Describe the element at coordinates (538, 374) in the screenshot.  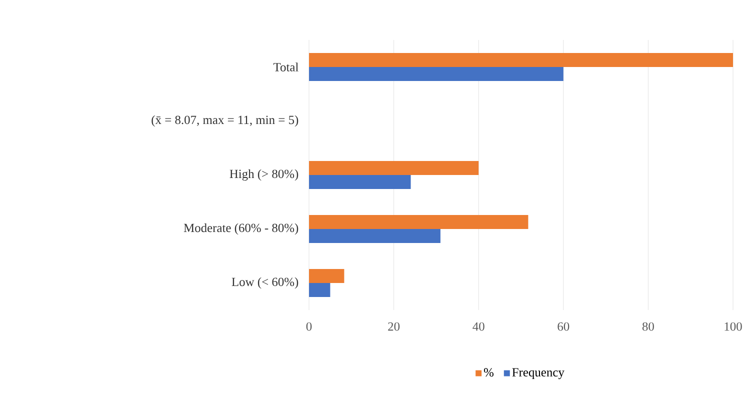
I see `legend-label: Frequency` at that location.